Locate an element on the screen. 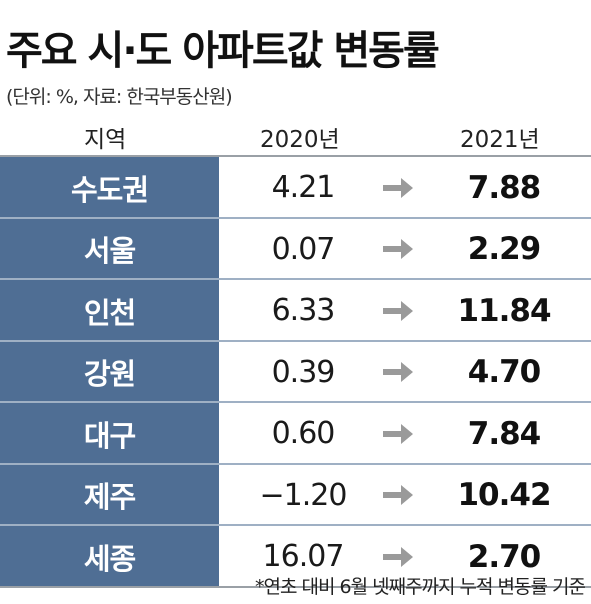 The height and width of the screenshot is (604, 591). region-label: 인천 is located at coordinates (109, 312).